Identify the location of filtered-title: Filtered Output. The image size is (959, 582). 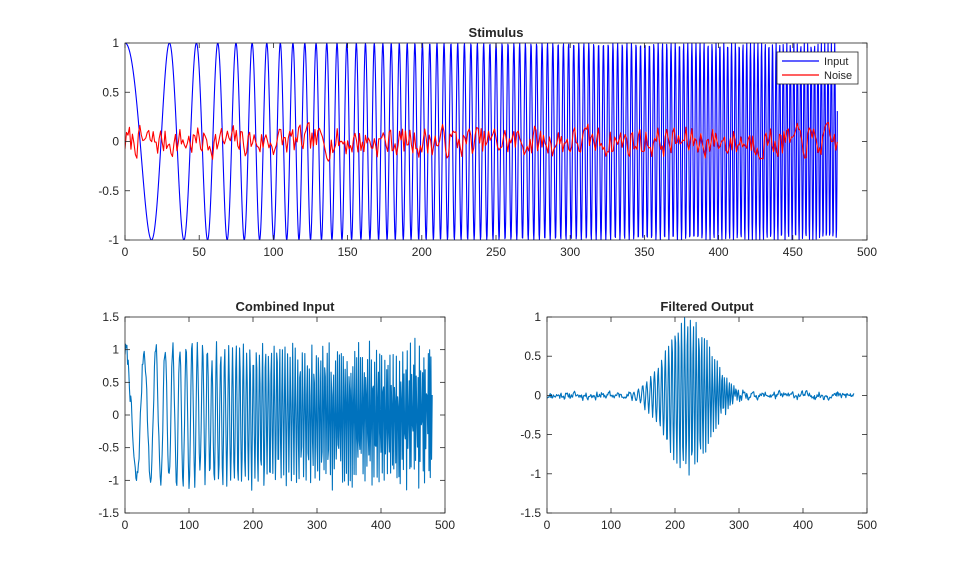
(707, 306).